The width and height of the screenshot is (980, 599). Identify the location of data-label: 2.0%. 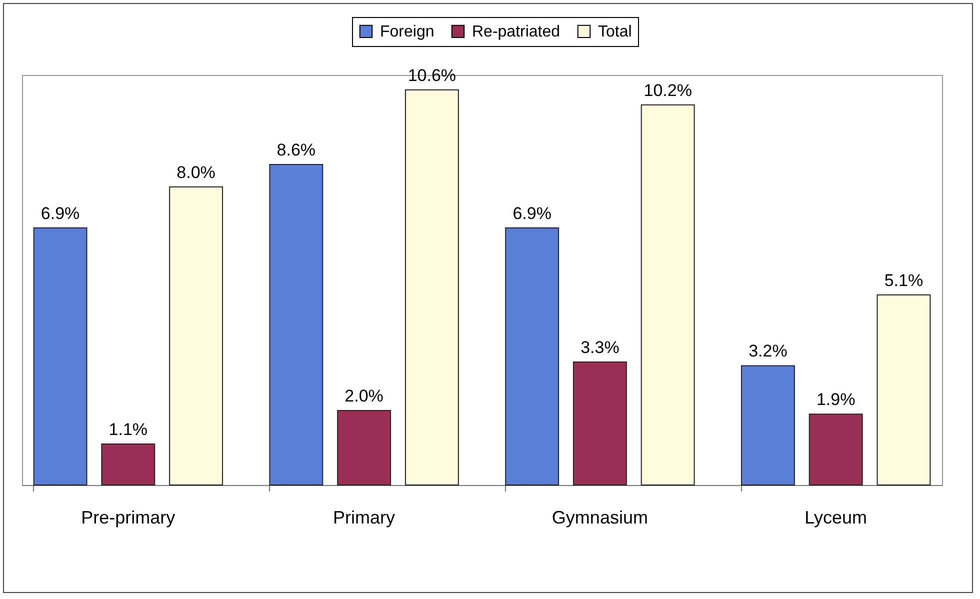
(364, 396).